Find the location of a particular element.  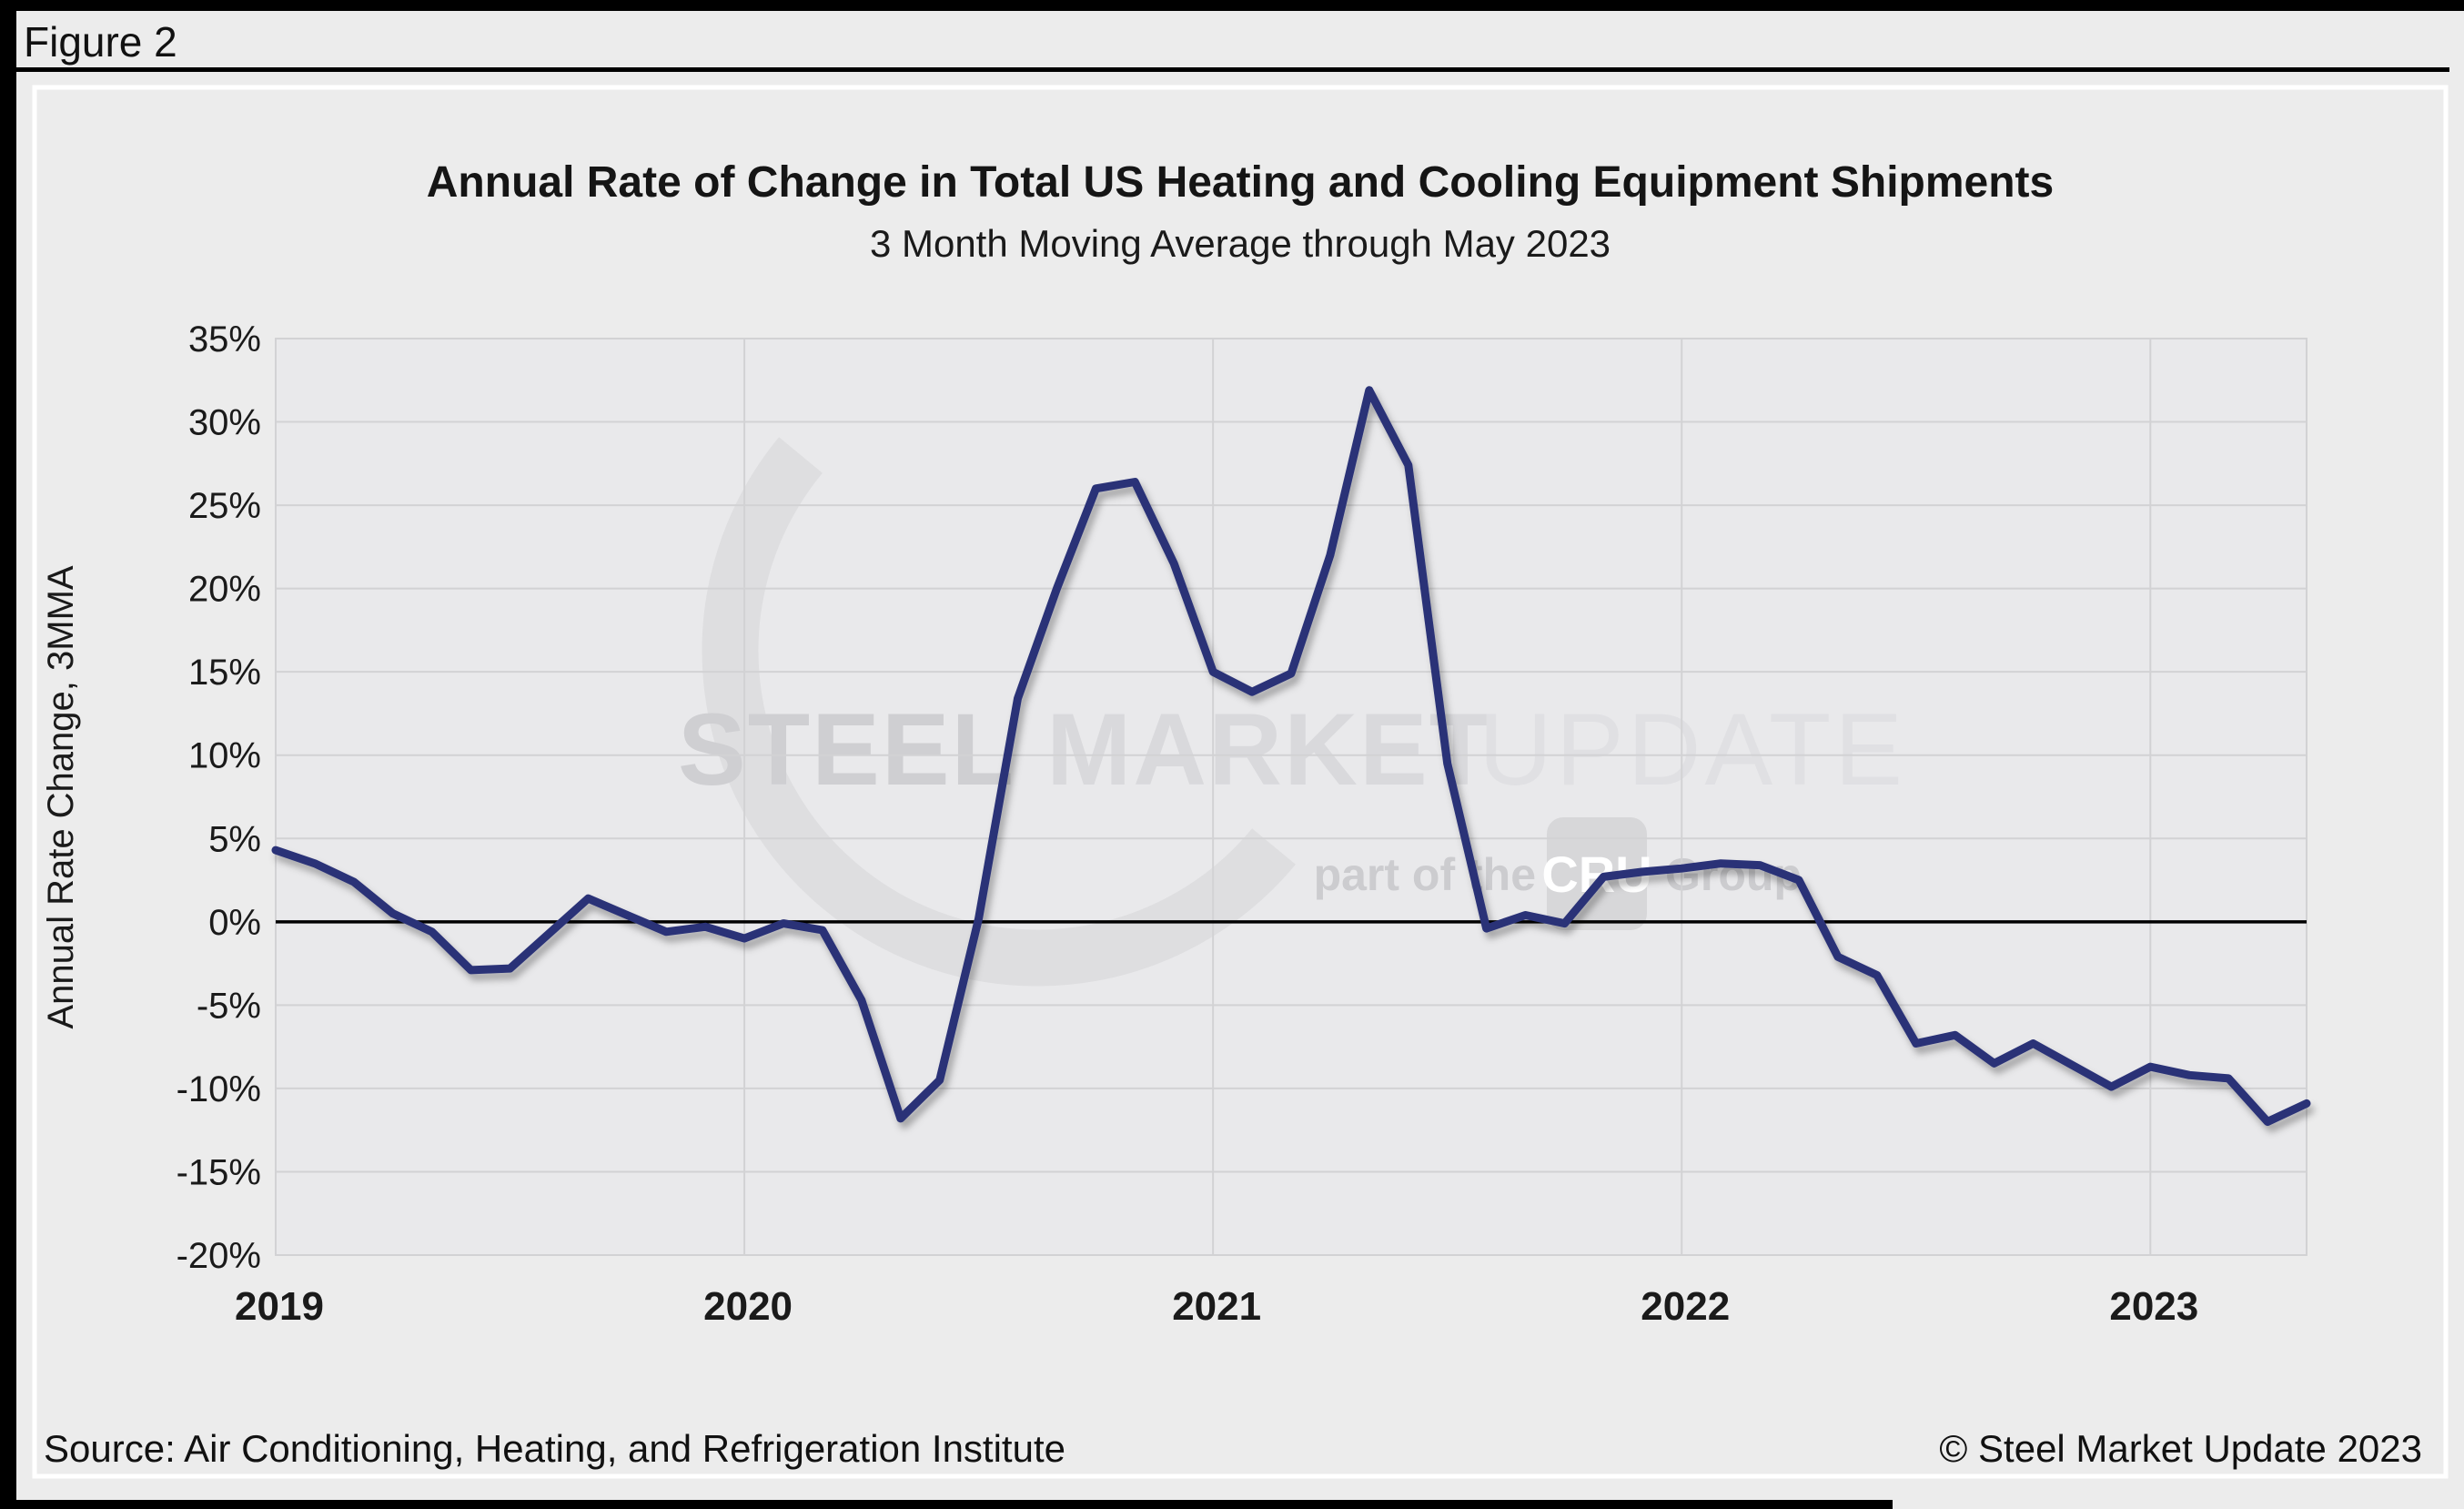

y-tick-label: 35% is located at coordinates (224, 339).